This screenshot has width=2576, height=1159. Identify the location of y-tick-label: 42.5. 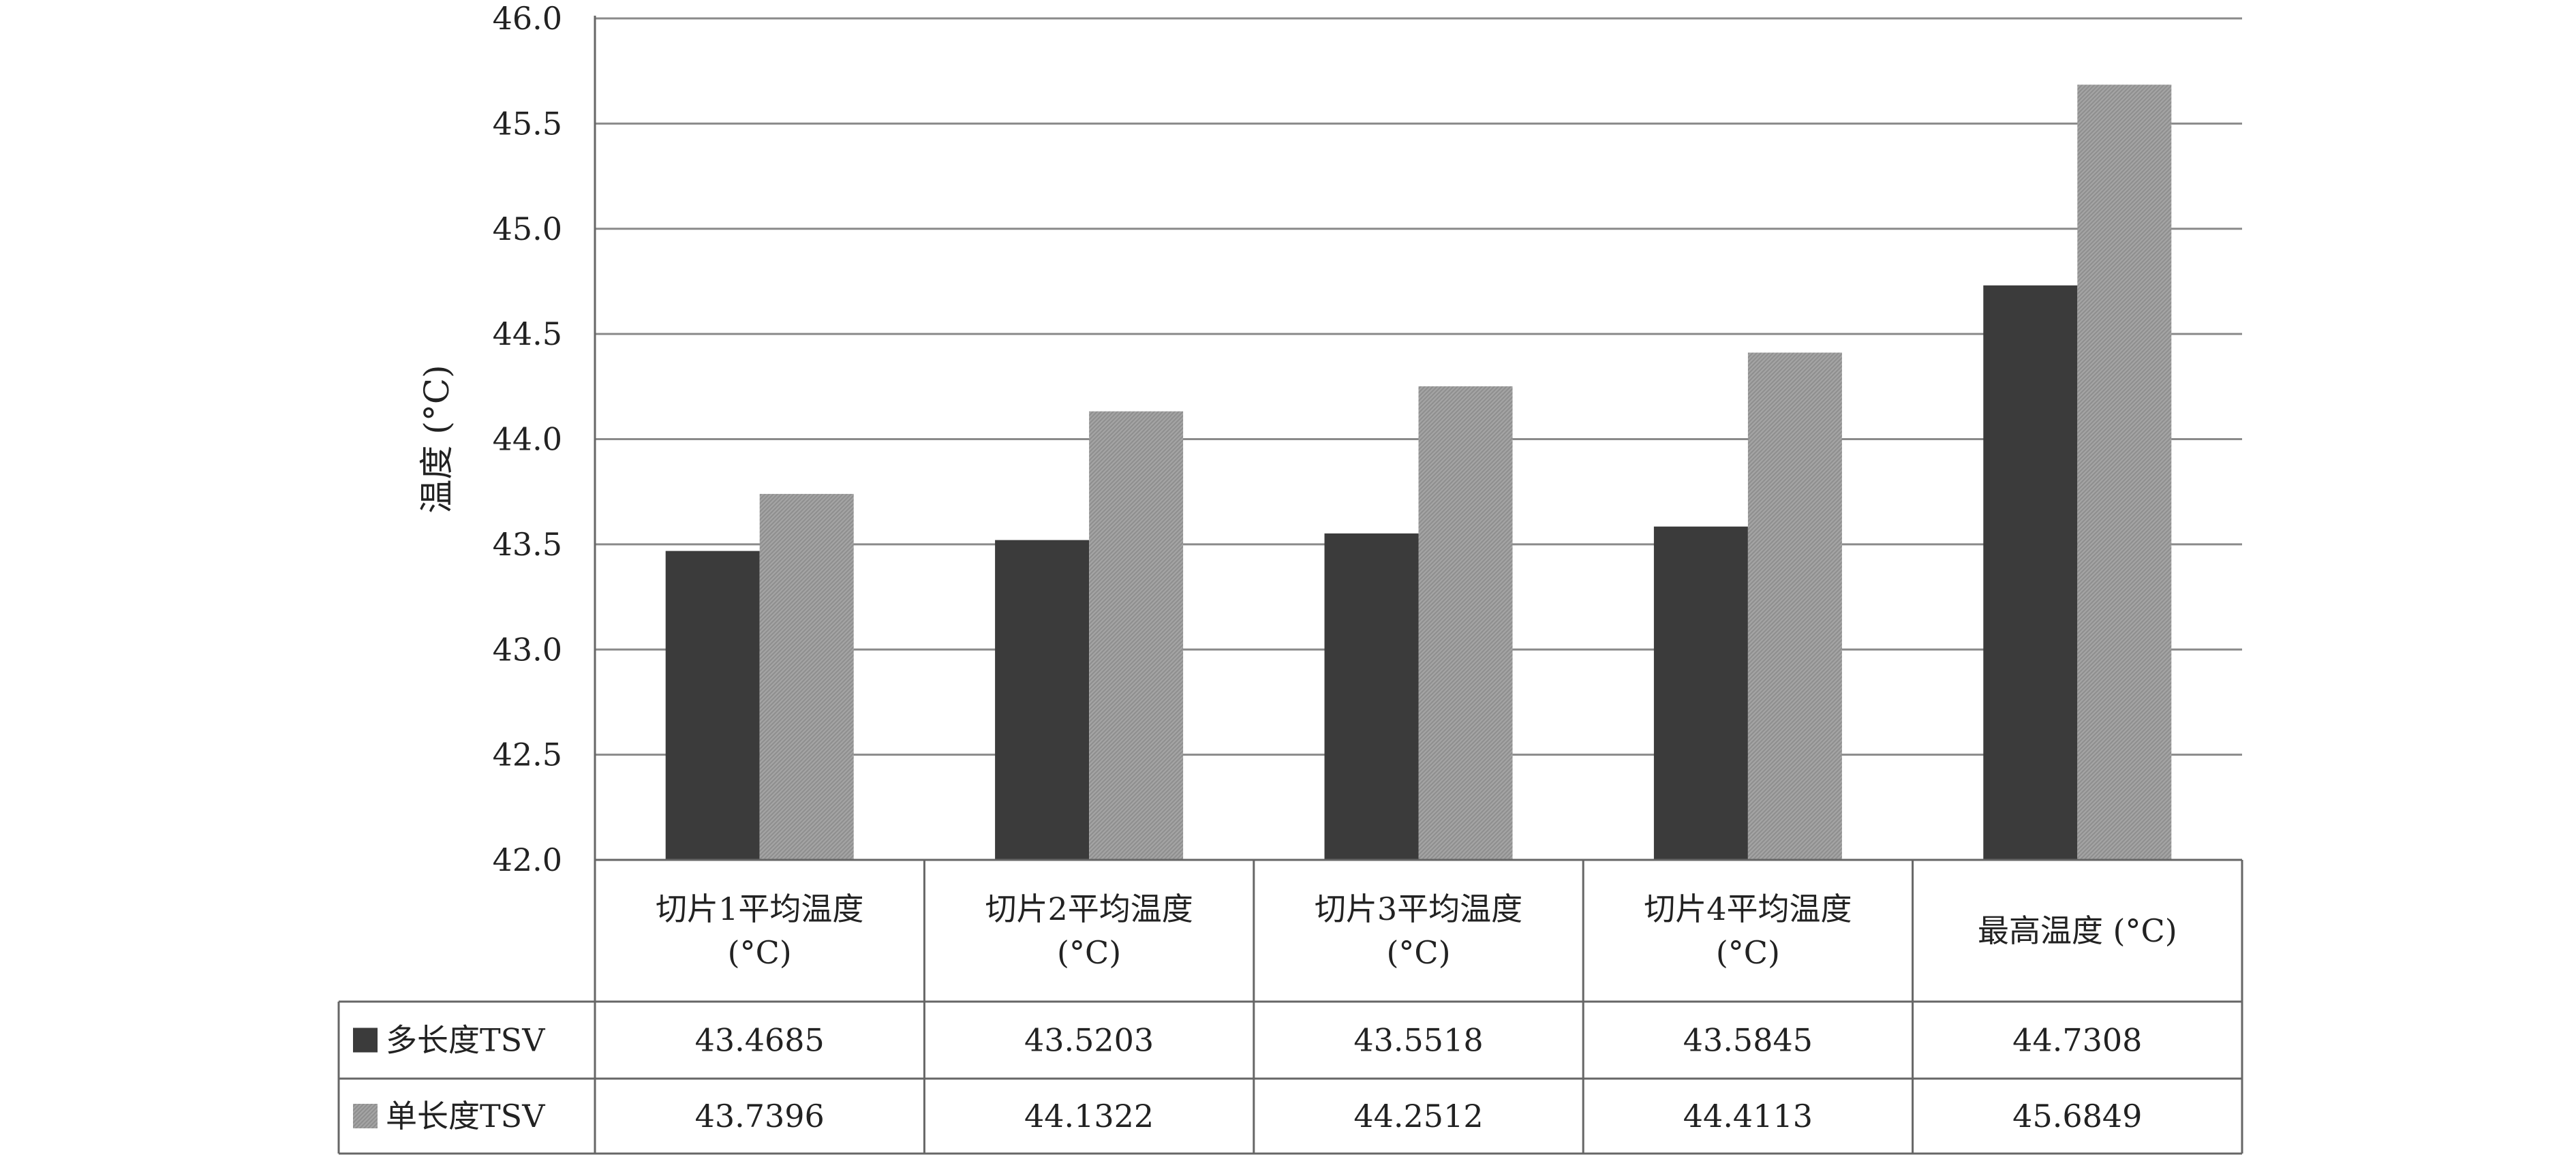
(527, 755).